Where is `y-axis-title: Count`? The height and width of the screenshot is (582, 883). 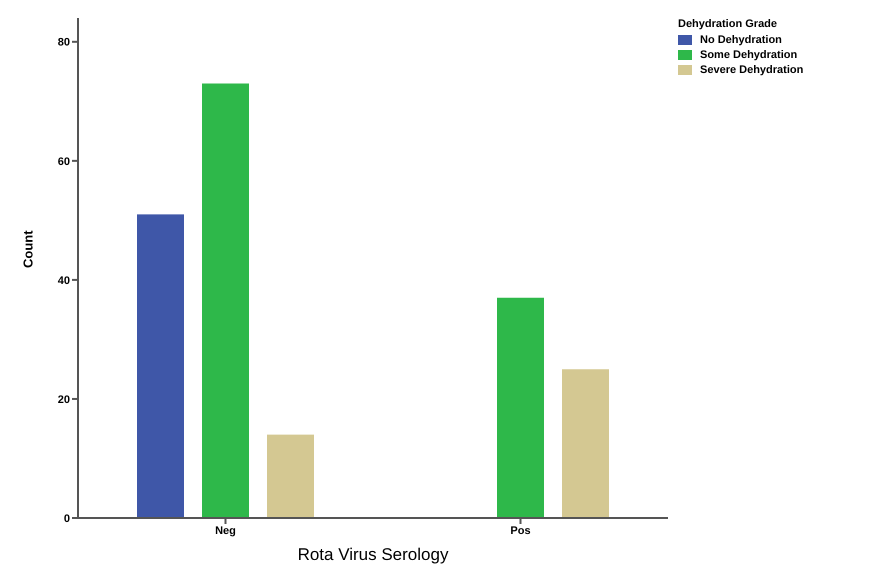 y-axis-title: Count is located at coordinates (28, 249).